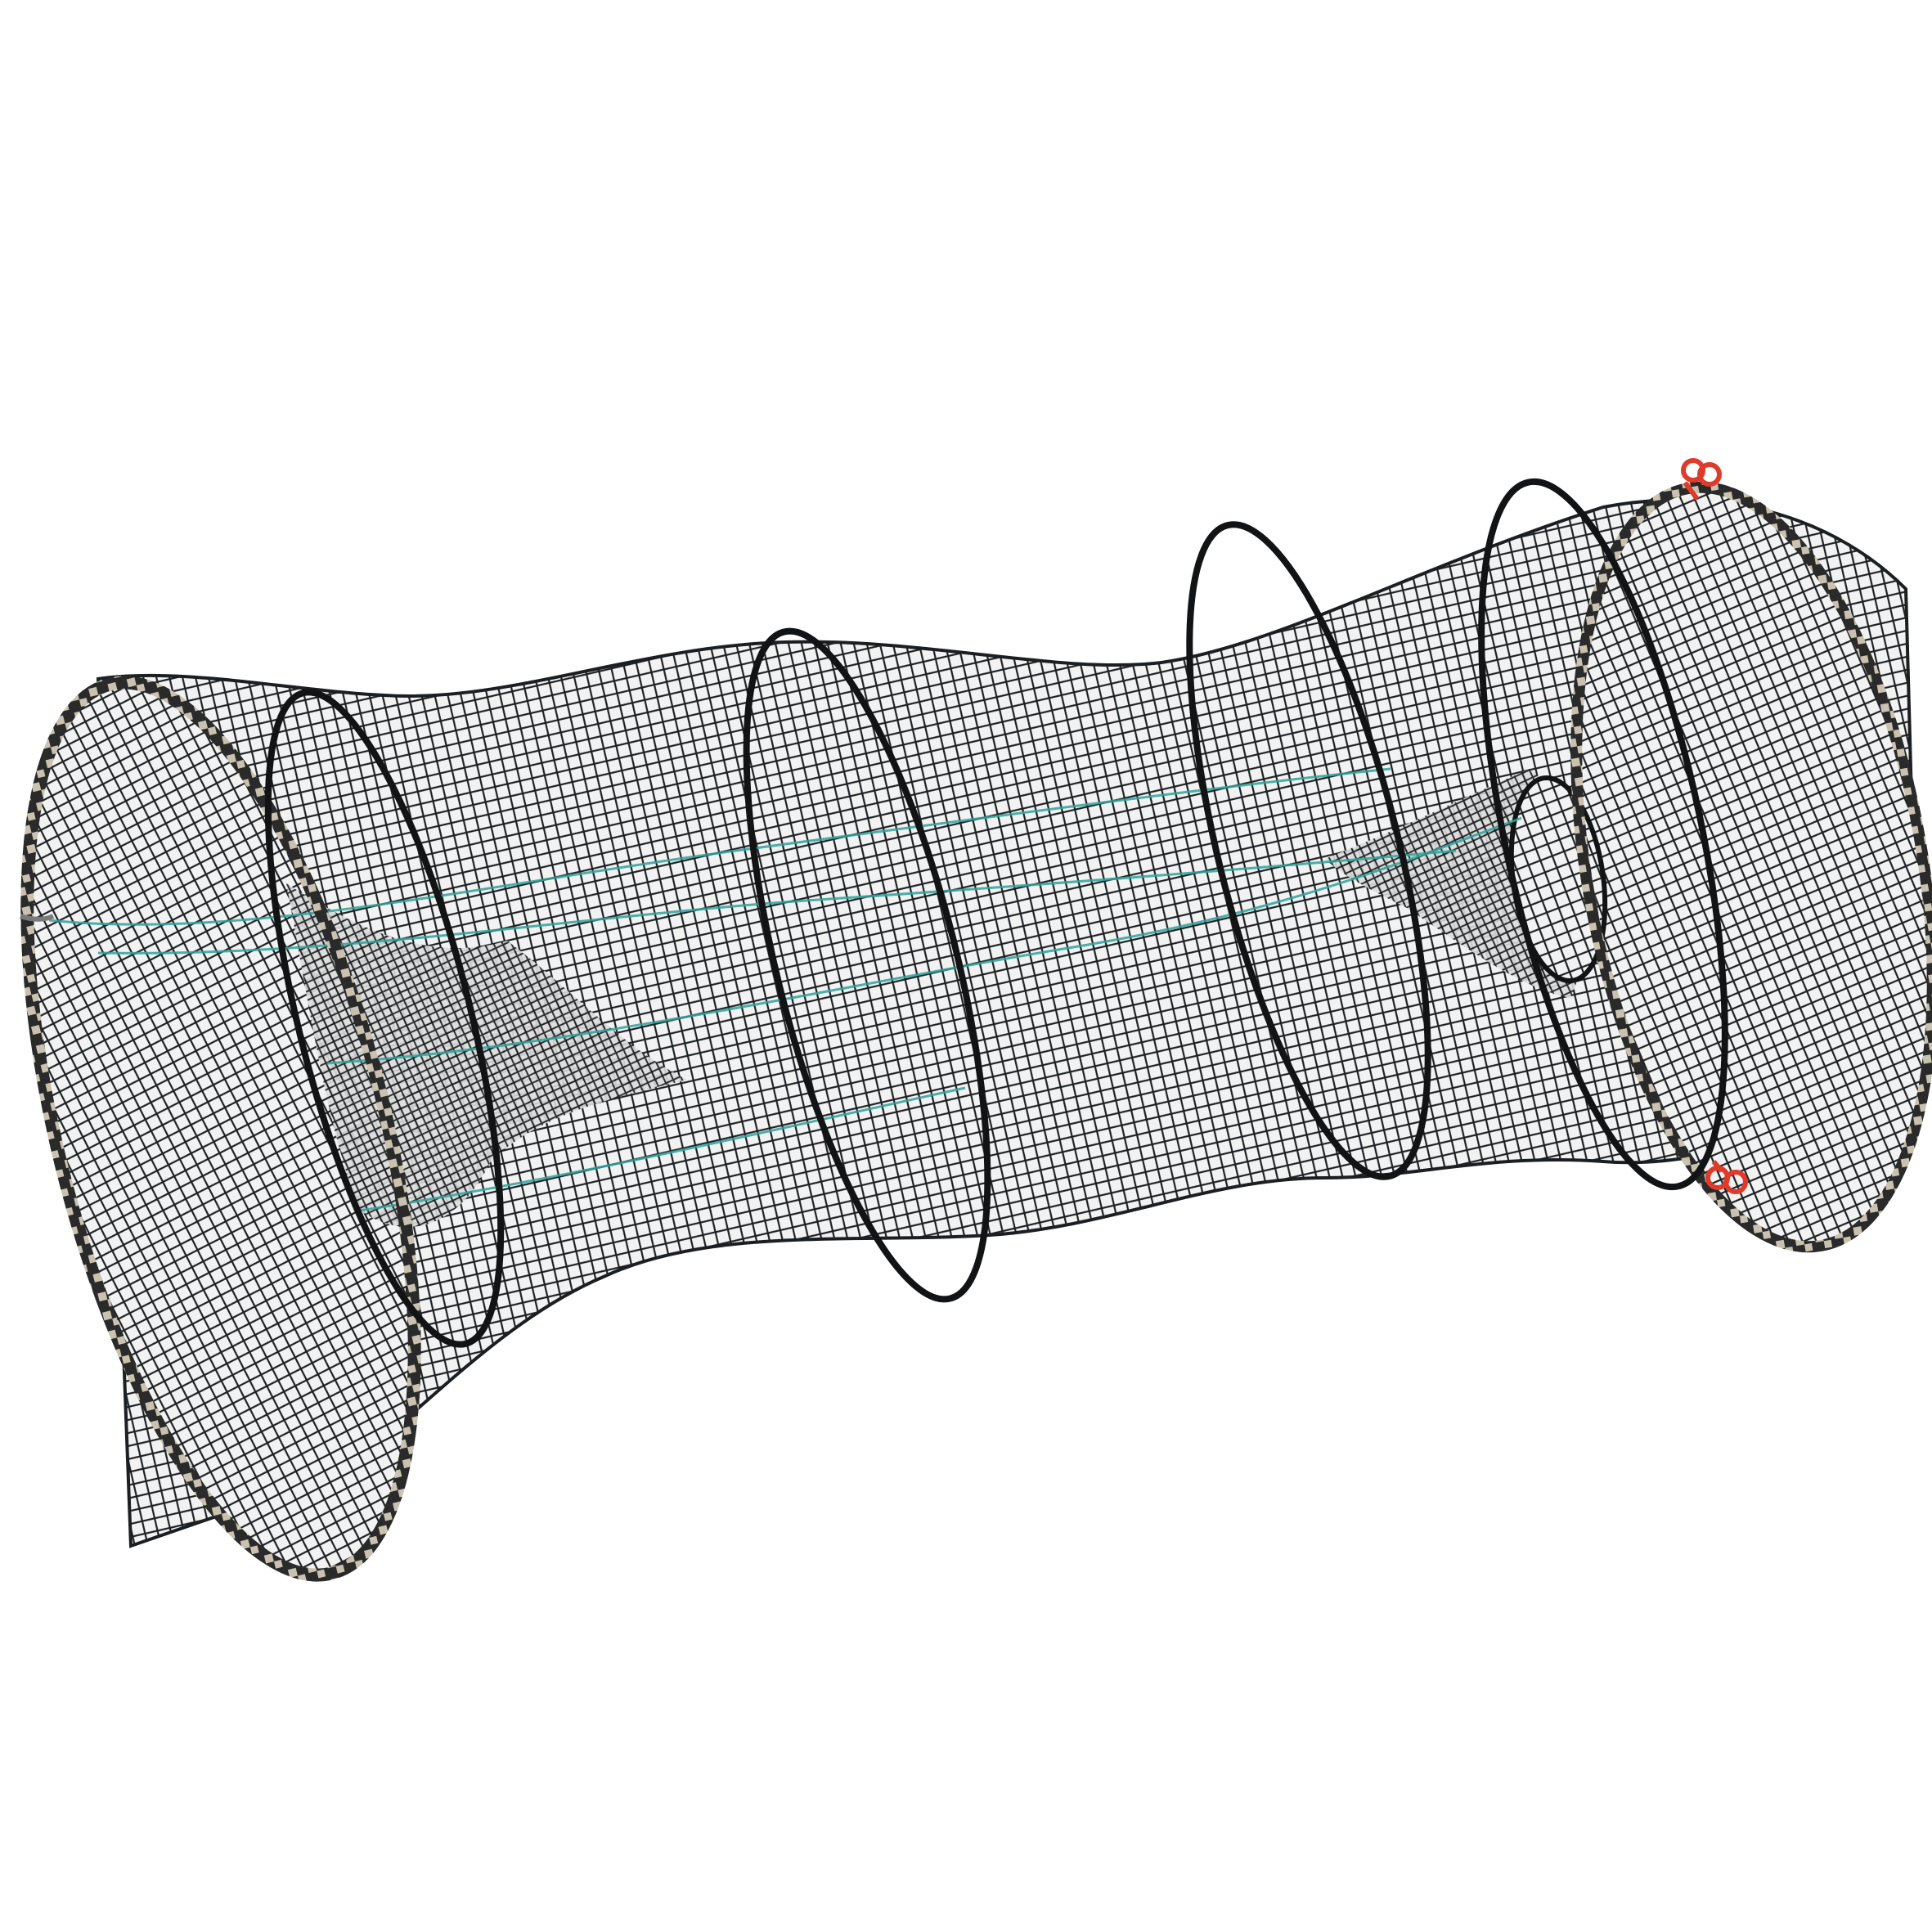 Image resolution: width=1932 pixels, height=1932 pixels. What do you see at coordinates (1701, 479) in the screenshot?
I see `red-clips-top` at bounding box center [1701, 479].